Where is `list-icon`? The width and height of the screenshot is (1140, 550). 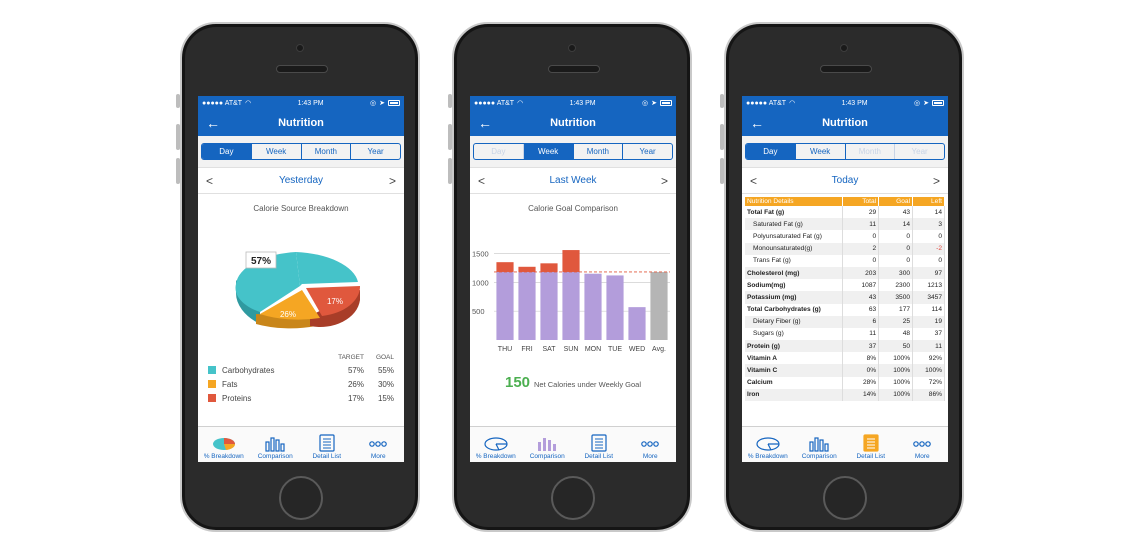 list-icon is located at coordinates (327, 443).